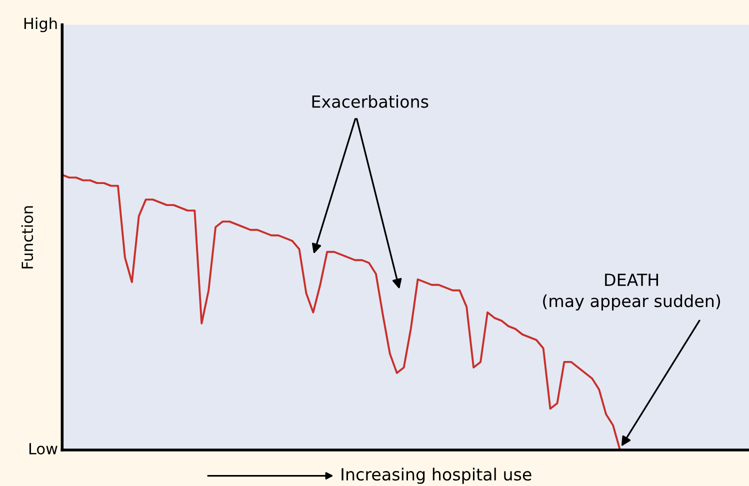 The width and height of the screenshot is (749, 486). Describe the element at coordinates (43, 448) in the screenshot. I see `text: Low` at that location.